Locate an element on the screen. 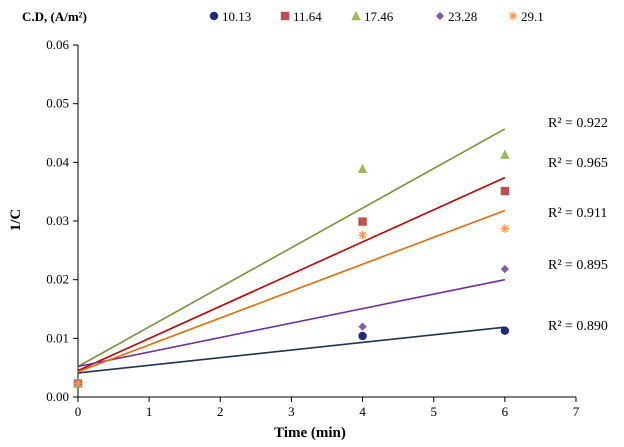 This screenshot has width=624, height=447. y-tick-label: 0.03 is located at coordinates (57, 220).